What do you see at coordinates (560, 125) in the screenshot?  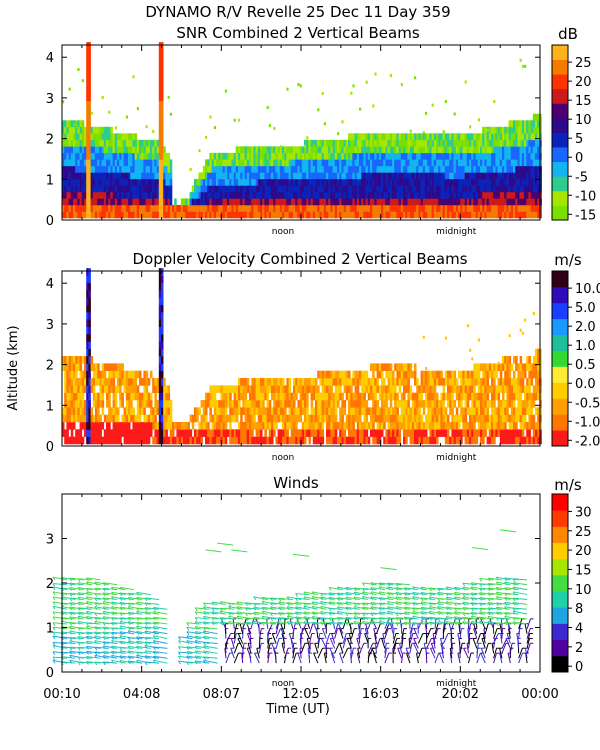 I see `snr-colorbar-swatch` at bounding box center [560, 125].